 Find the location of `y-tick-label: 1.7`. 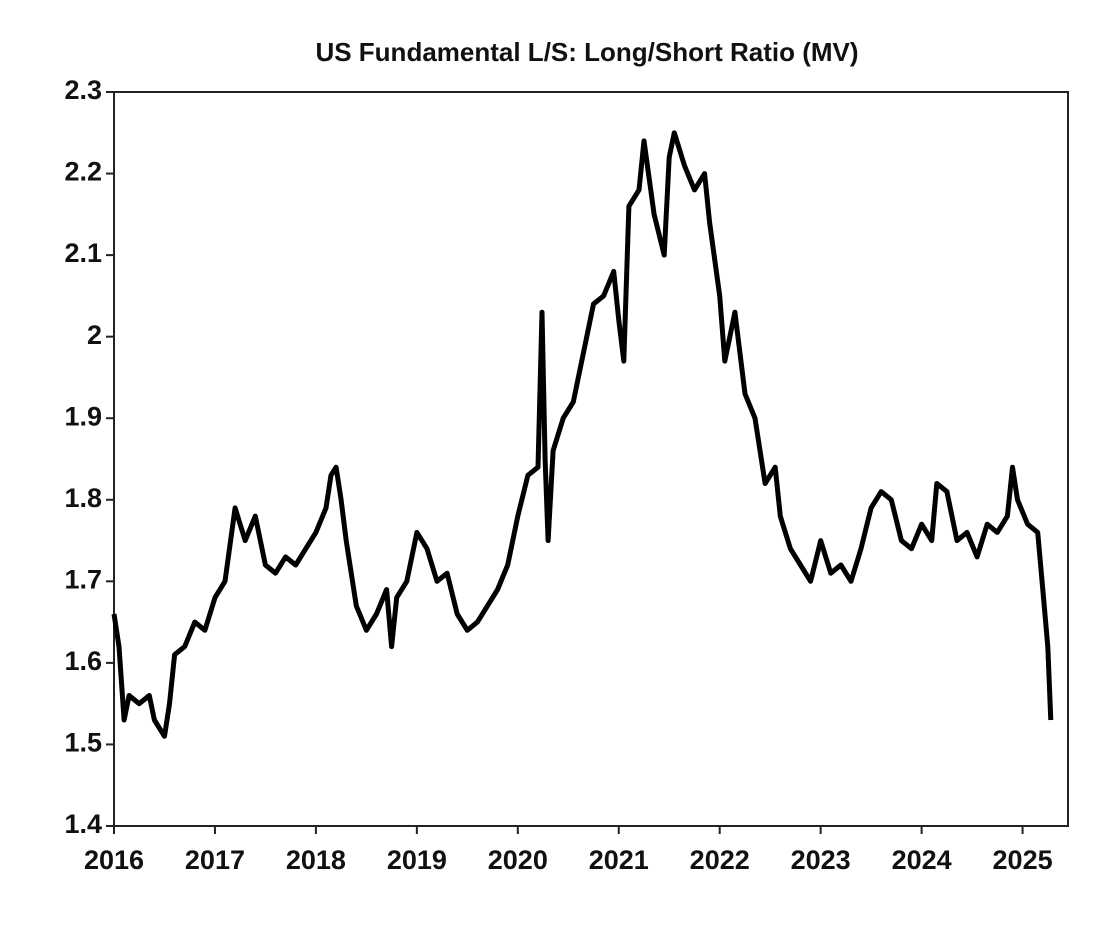

y-tick-label: 1.7 is located at coordinates (83, 579).